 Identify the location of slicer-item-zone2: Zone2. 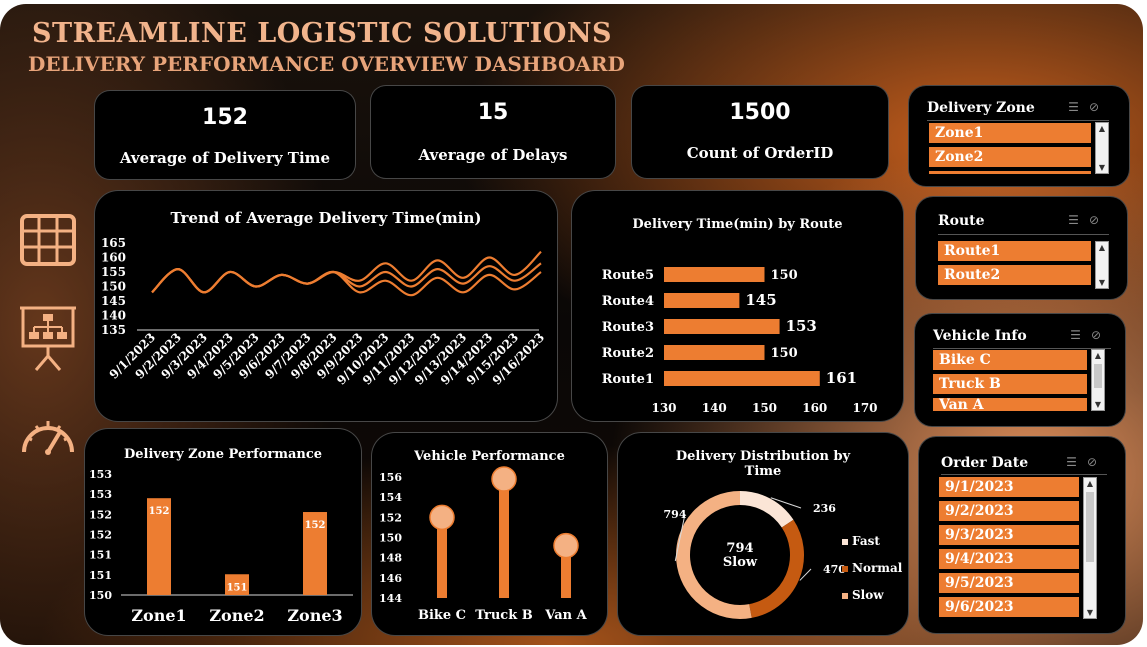
(1010, 157).